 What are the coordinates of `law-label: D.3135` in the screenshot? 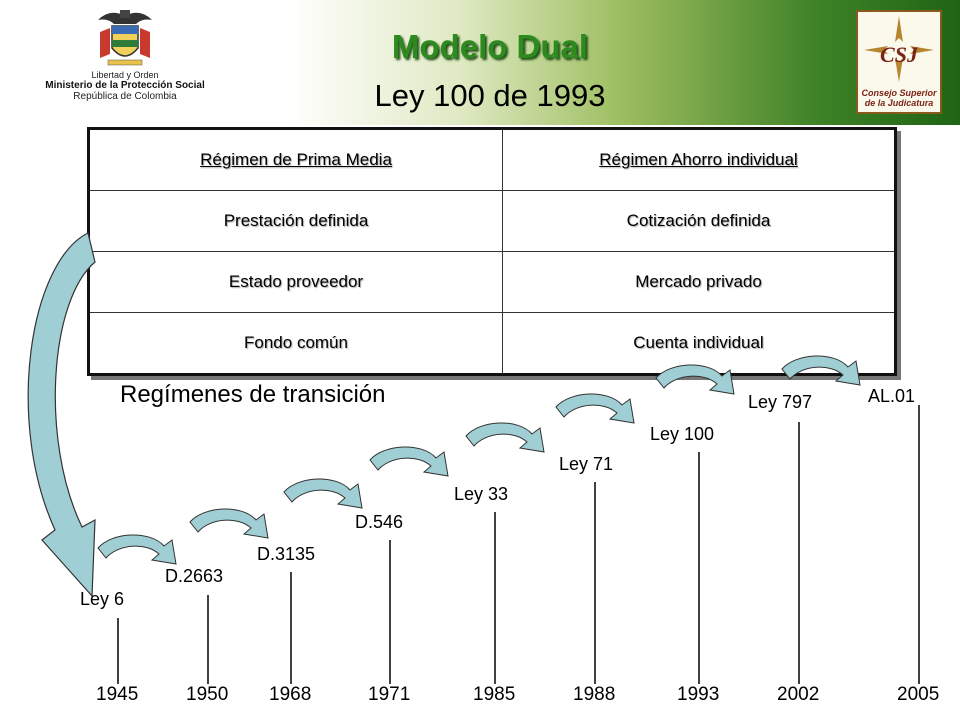 It's located at (286, 554).